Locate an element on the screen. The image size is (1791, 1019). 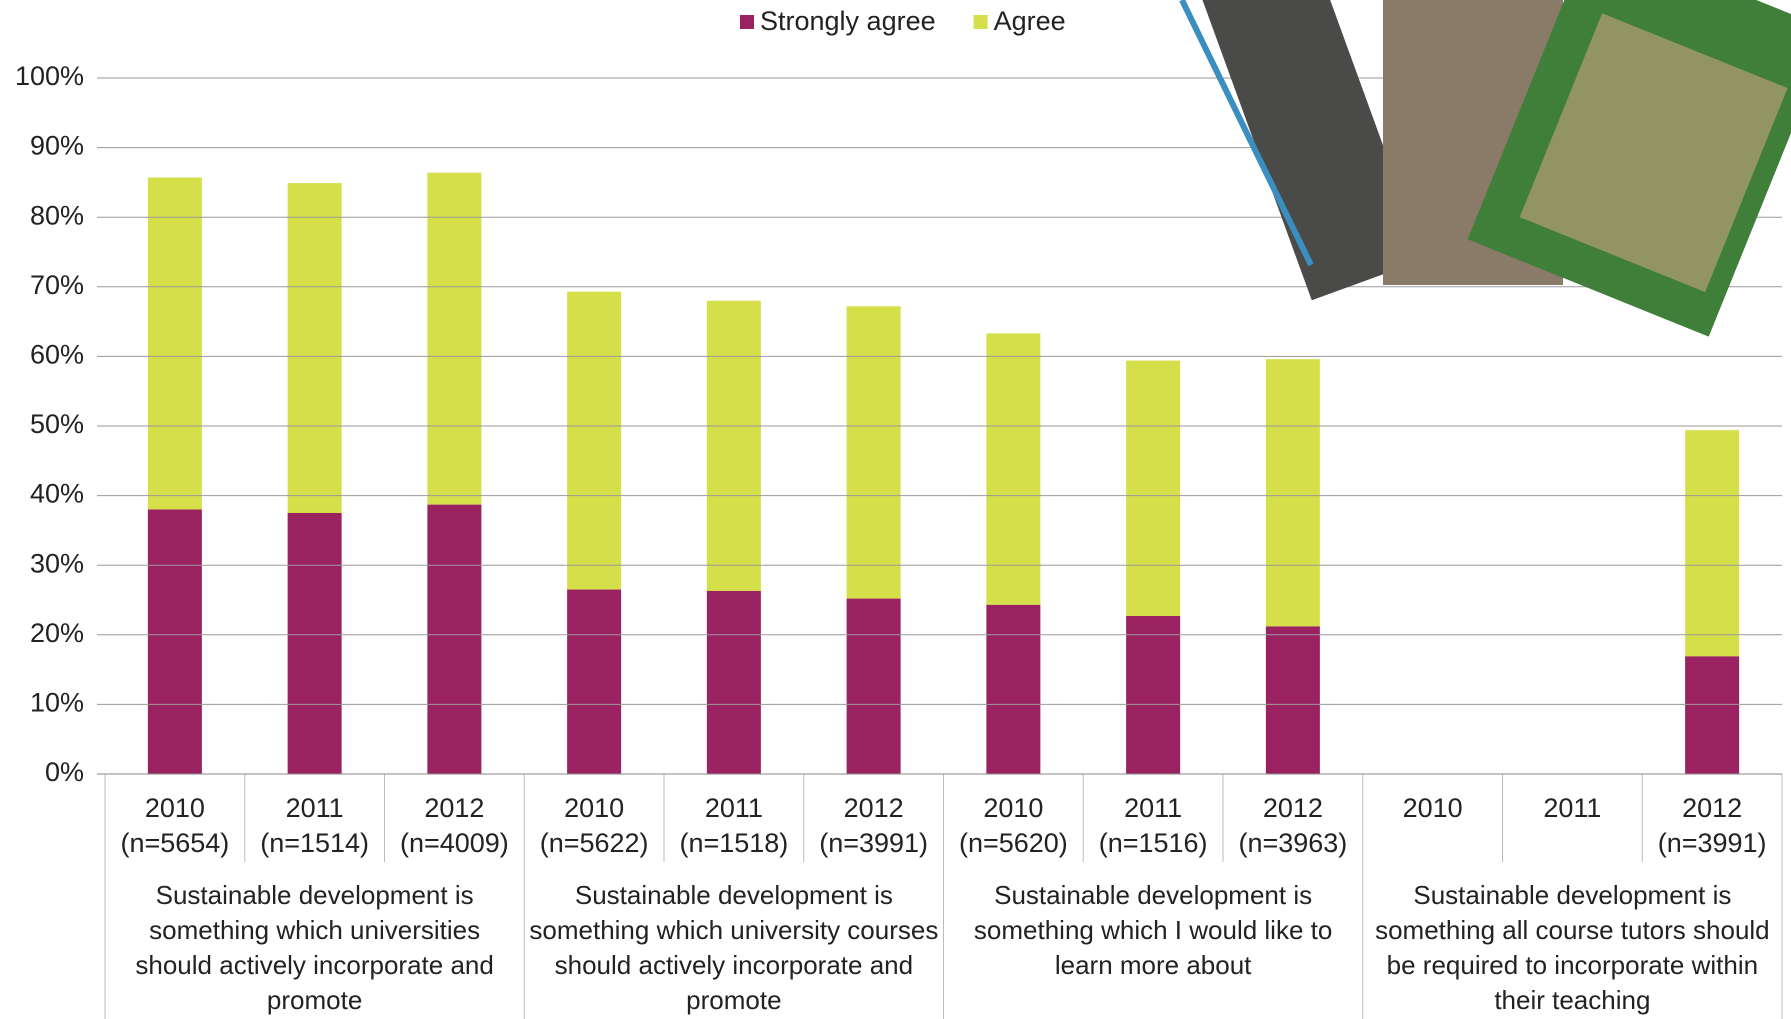
y-tick-label: 10% is located at coordinates (57, 703).